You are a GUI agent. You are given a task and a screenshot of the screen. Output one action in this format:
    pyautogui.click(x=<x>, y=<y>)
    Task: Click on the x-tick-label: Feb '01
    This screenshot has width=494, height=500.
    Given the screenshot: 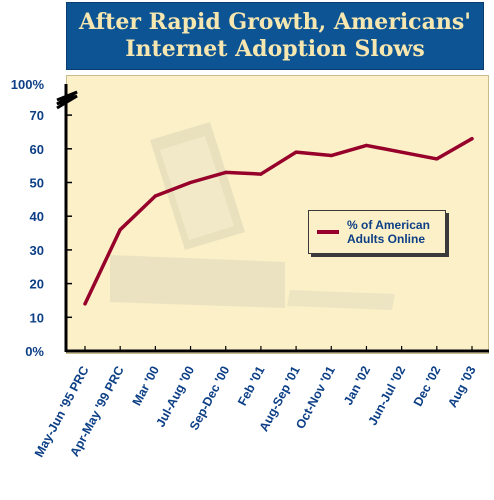 What is the action you would take?
    pyautogui.click(x=251, y=386)
    